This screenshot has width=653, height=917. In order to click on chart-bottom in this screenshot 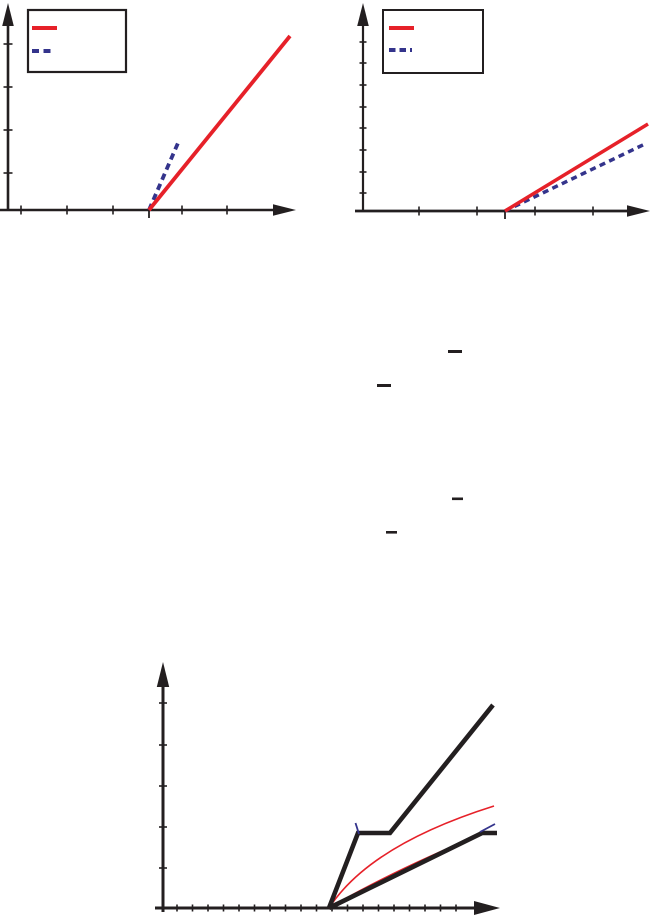, I will do `click(327, 788)`.